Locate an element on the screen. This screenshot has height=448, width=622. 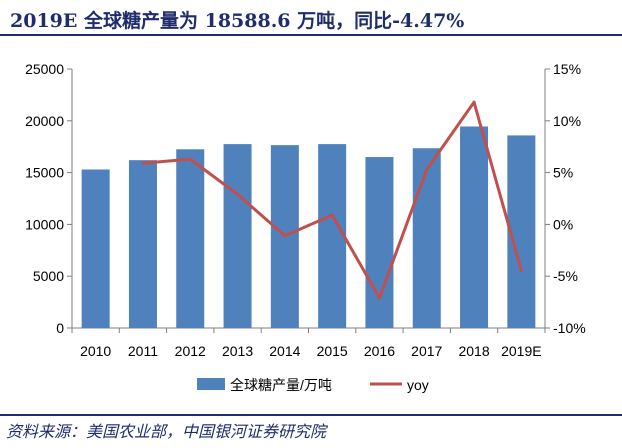
x-tick-label: 2014 is located at coordinates (284, 351).